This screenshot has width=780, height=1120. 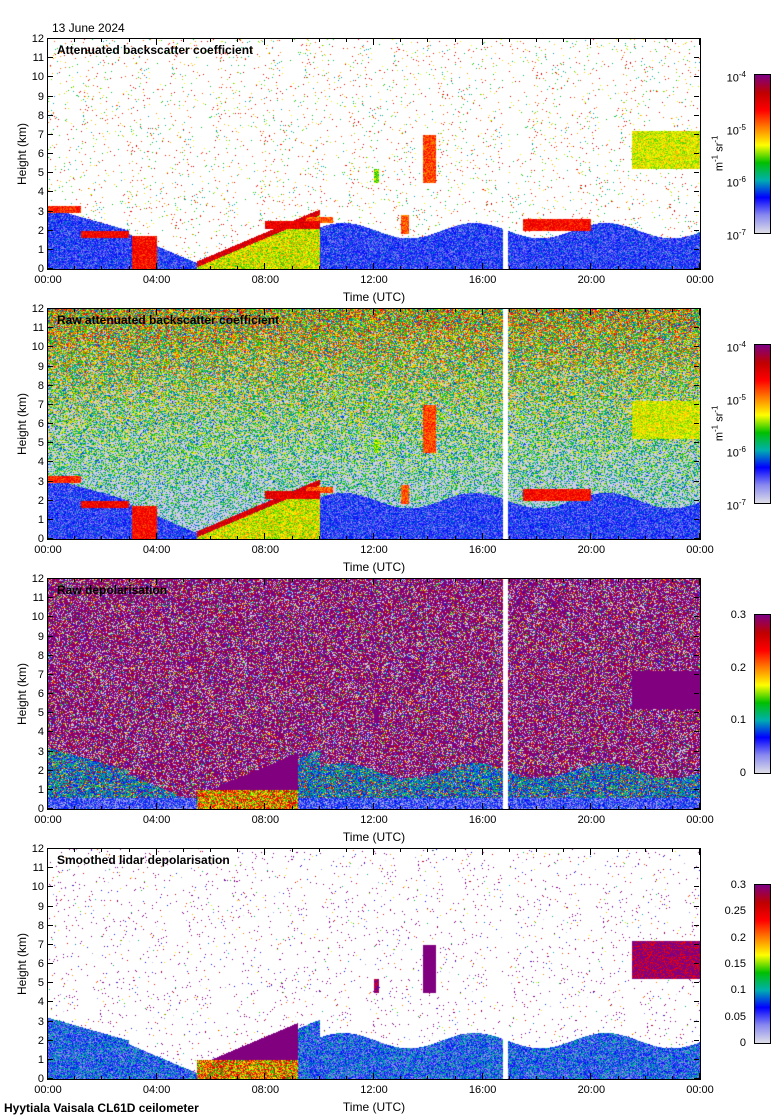 What do you see at coordinates (736, 130) in the screenshot?
I see `colorbar-tick-label: 10⁻⁵` at bounding box center [736, 130].